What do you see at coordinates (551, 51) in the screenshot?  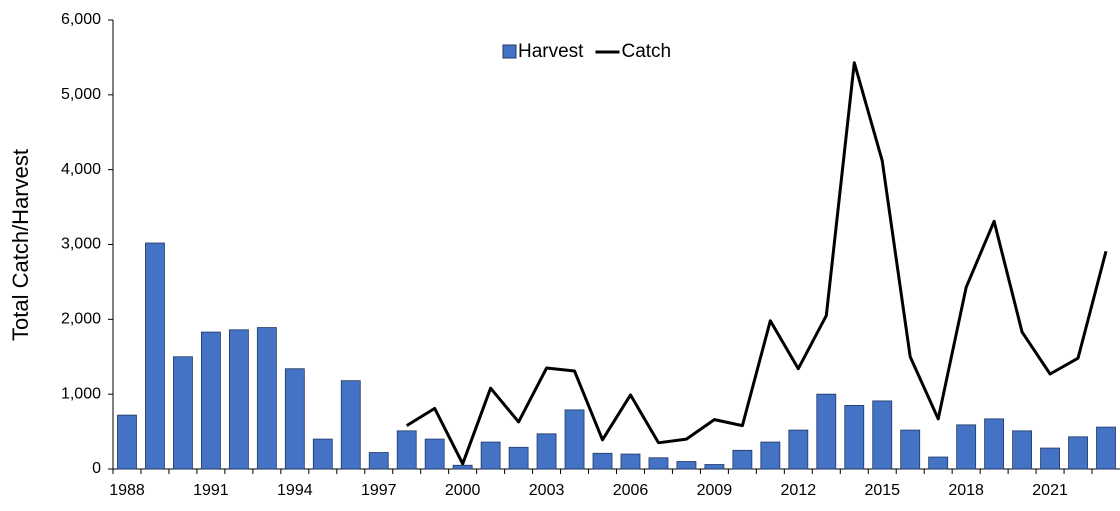 I see `legend-label: Harvest` at bounding box center [551, 51].